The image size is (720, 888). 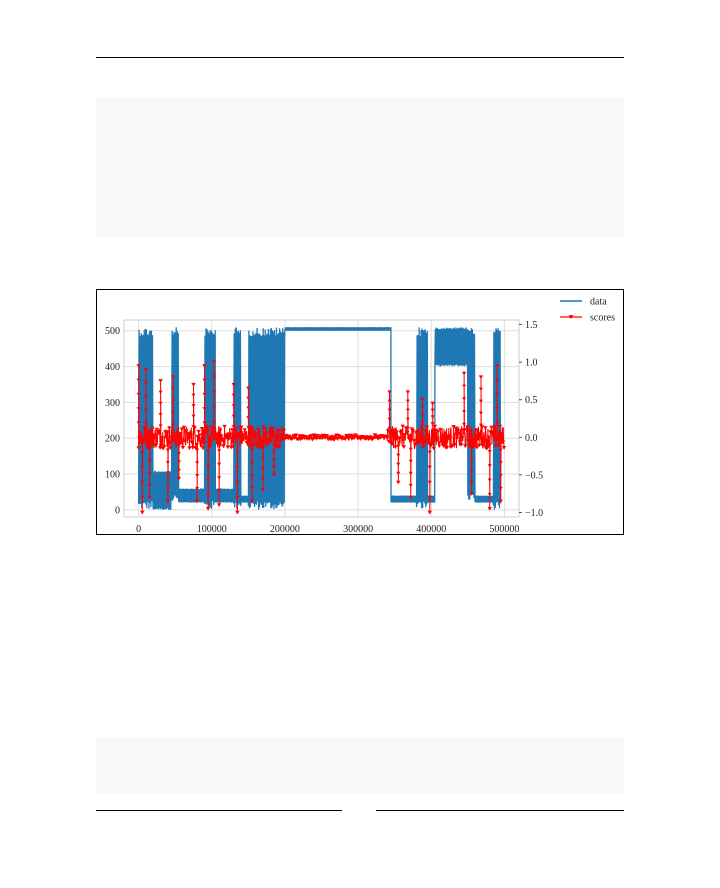 I want to click on series-data-line, so click(x=319, y=418).